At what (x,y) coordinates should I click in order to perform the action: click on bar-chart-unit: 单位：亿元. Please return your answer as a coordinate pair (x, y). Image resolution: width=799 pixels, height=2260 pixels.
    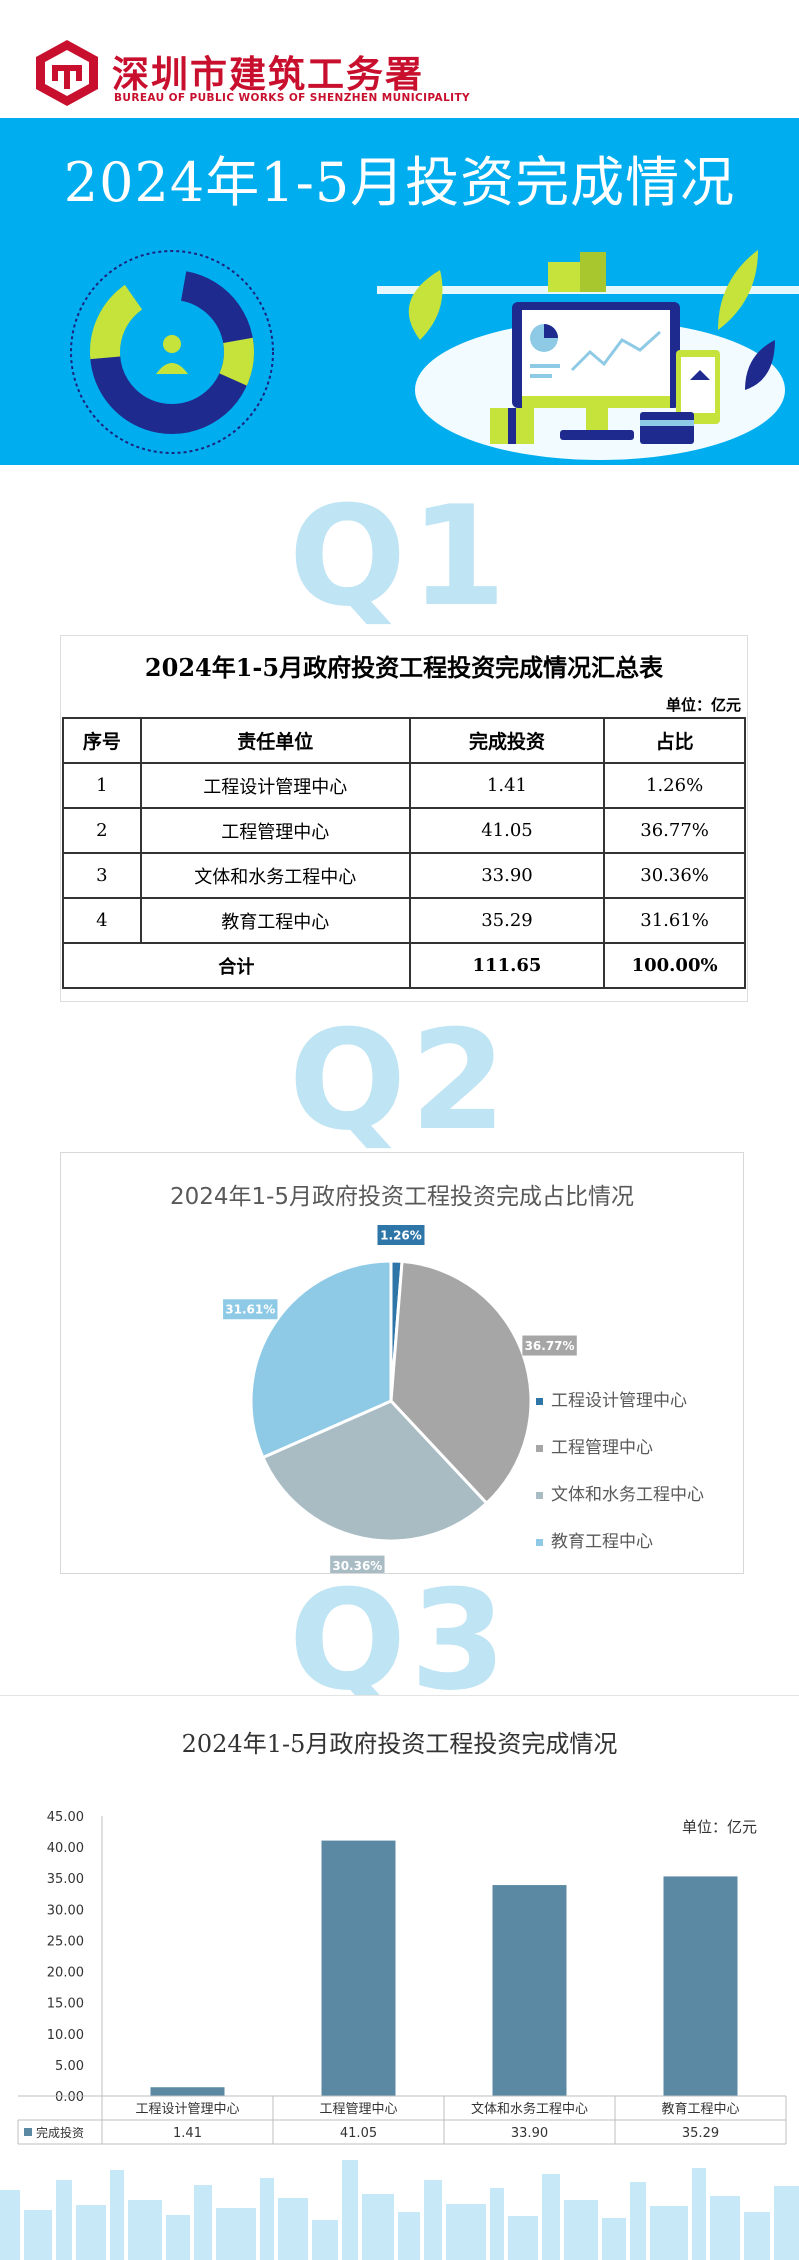
    Looking at the image, I should click on (720, 1827).